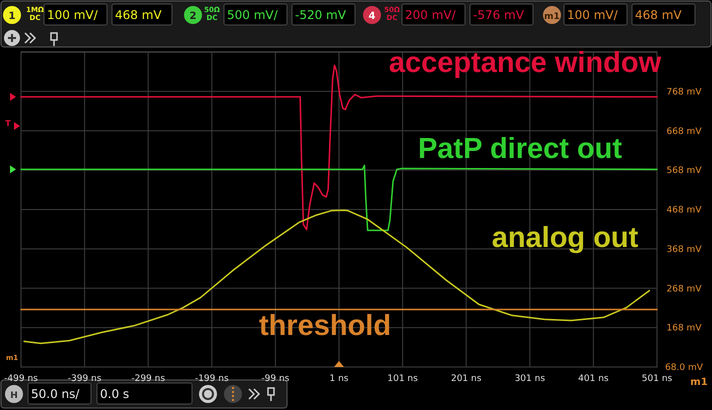 This screenshot has height=410, width=712. Describe the element at coordinates (525, 63) in the screenshot. I see `series-label: acceptance window` at that location.